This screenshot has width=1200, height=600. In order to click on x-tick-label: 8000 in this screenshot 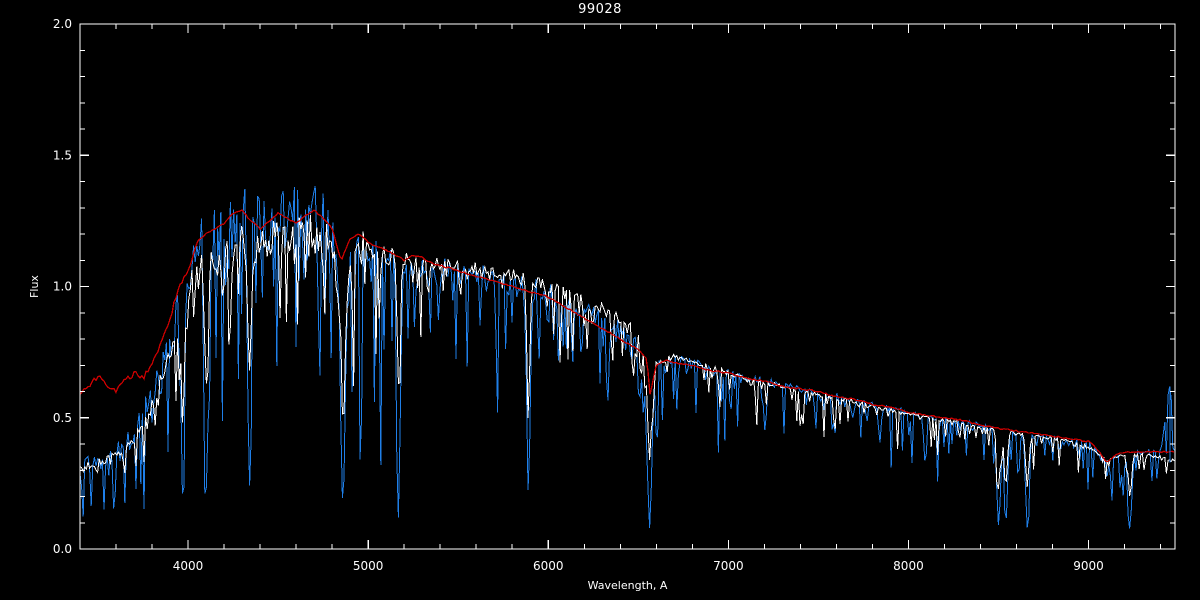, I will do `click(908, 566)`.